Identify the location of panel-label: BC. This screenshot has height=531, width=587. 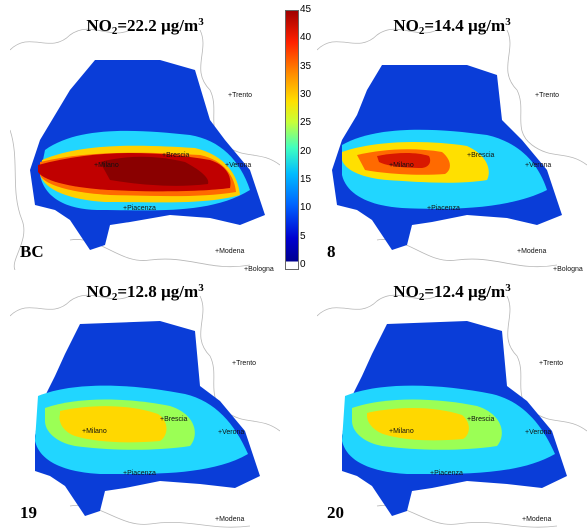
(32, 251).